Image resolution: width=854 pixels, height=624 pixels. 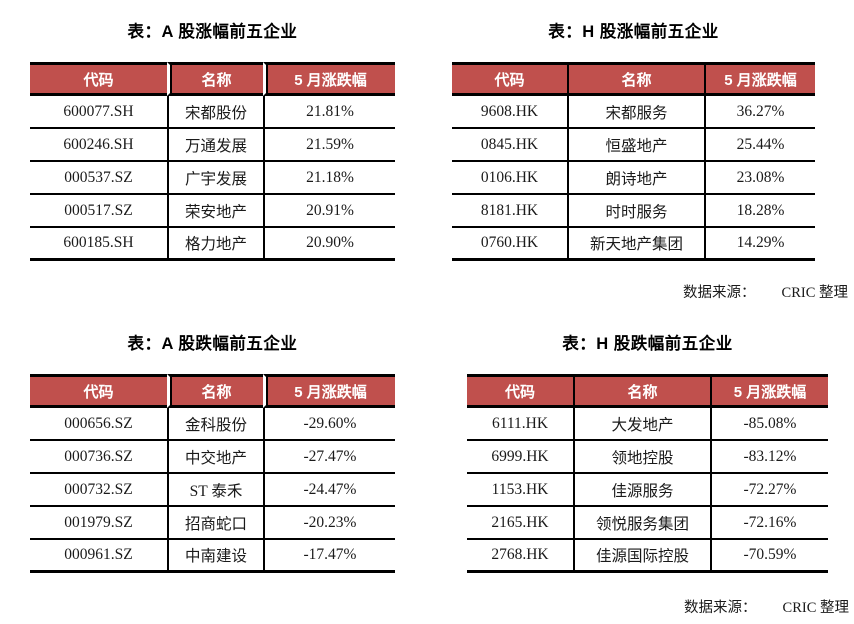 I want to click on cell-code: 000537.SZ, so click(x=98, y=178).